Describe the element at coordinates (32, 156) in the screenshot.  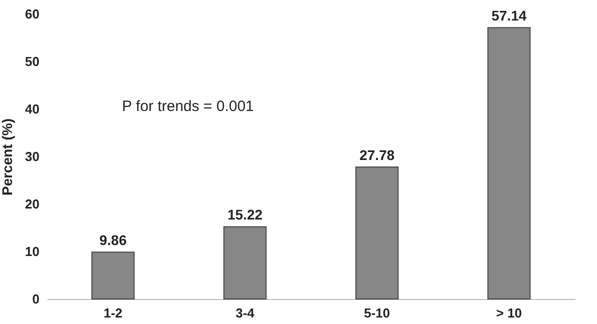
I see `y-tick-label: 30` at that location.